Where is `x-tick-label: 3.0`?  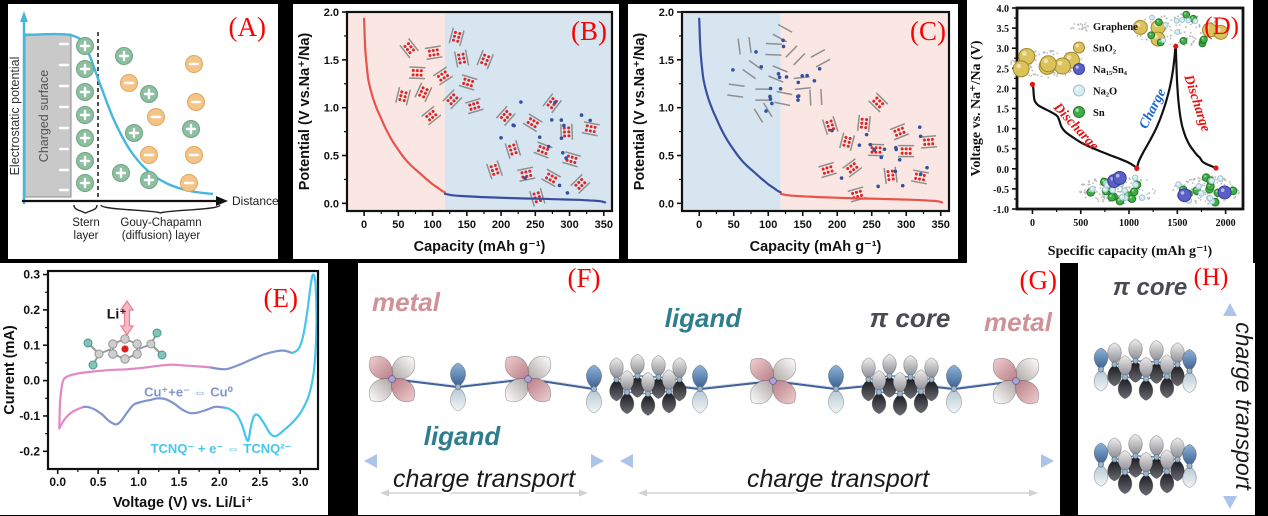
x-tick-label: 3.0 is located at coordinates (300, 482).